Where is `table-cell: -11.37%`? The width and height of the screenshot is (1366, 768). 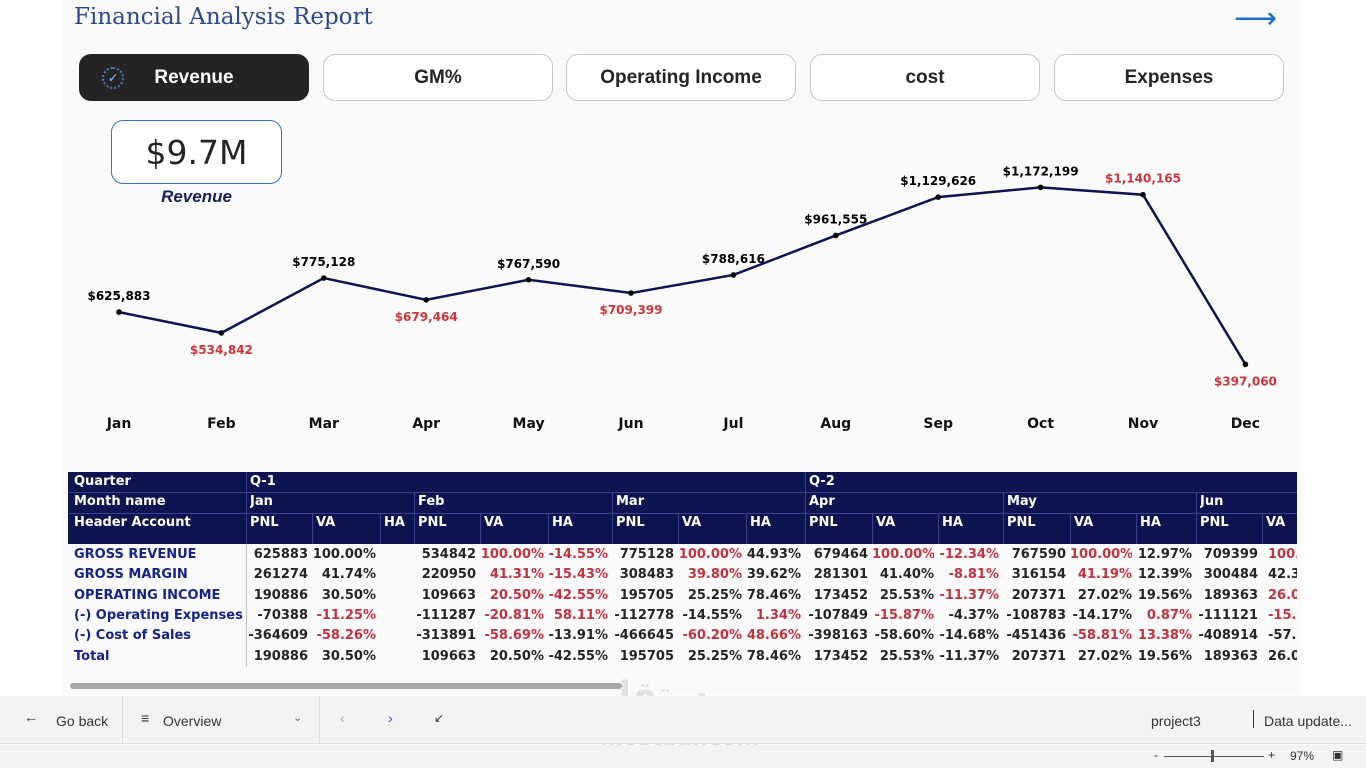 table-cell: -11.37% is located at coordinates (969, 595).